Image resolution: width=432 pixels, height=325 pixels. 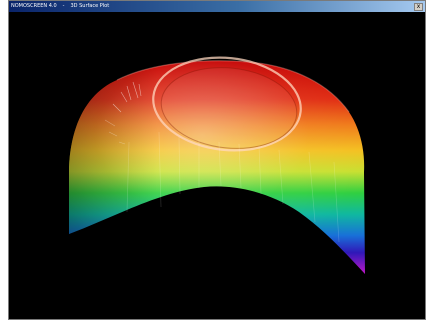 I want to click on surface-rim, so click(x=227, y=104).